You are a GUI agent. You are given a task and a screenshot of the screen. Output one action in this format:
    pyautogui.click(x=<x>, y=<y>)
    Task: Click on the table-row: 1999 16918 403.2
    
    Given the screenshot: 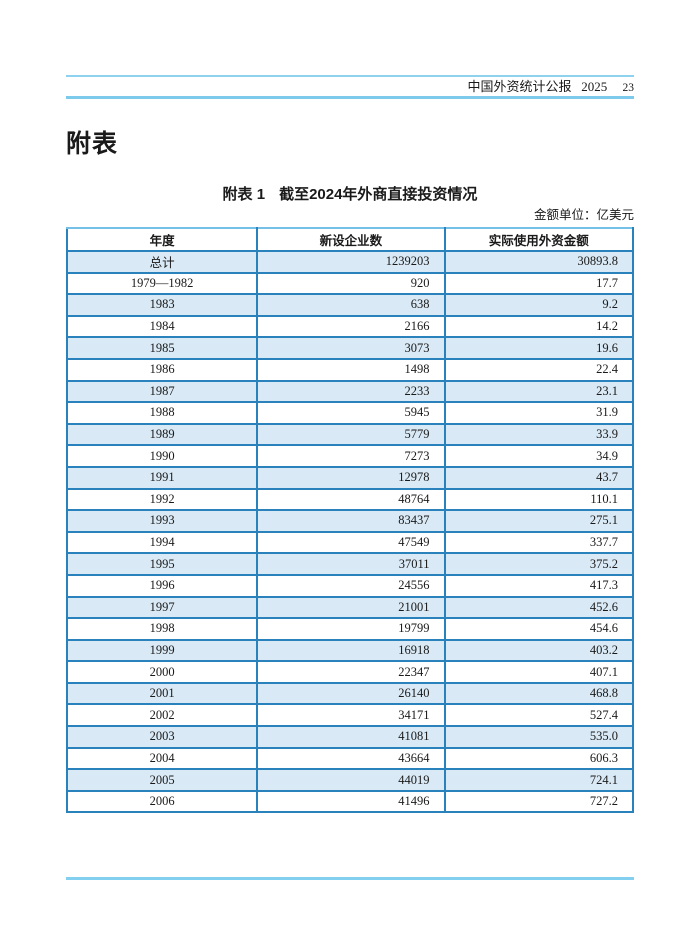 What is the action you would take?
    pyautogui.click(x=350, y=650)
    